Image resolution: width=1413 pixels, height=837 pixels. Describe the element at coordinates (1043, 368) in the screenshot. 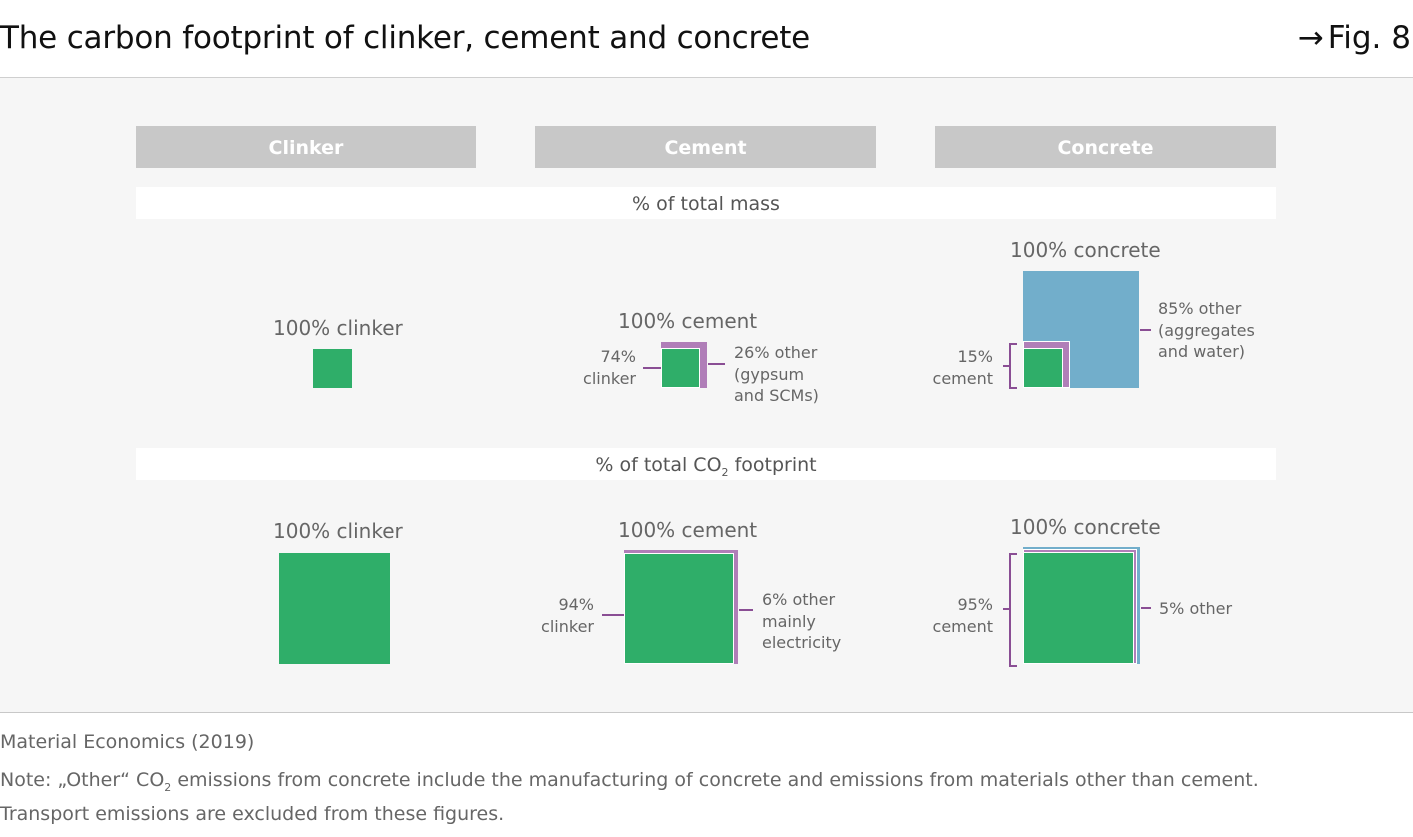

I see `mass-concrete-cement-clinker-square` at that location.